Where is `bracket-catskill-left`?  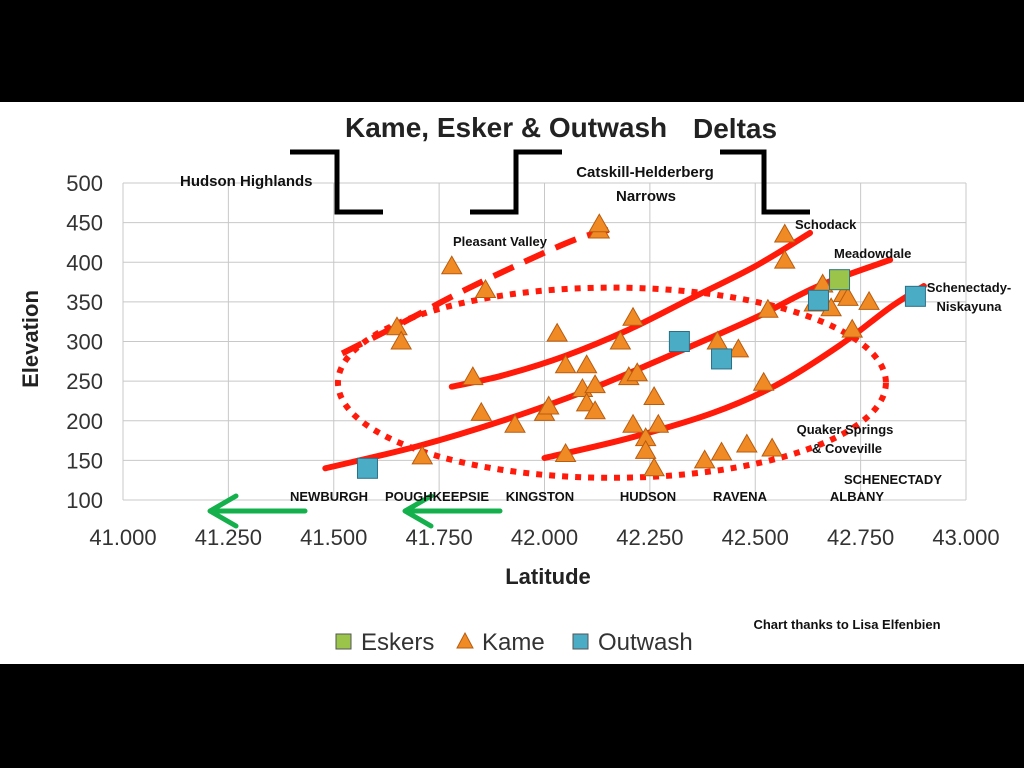
bracket-catskill-left is located at coordinates (516, 182).